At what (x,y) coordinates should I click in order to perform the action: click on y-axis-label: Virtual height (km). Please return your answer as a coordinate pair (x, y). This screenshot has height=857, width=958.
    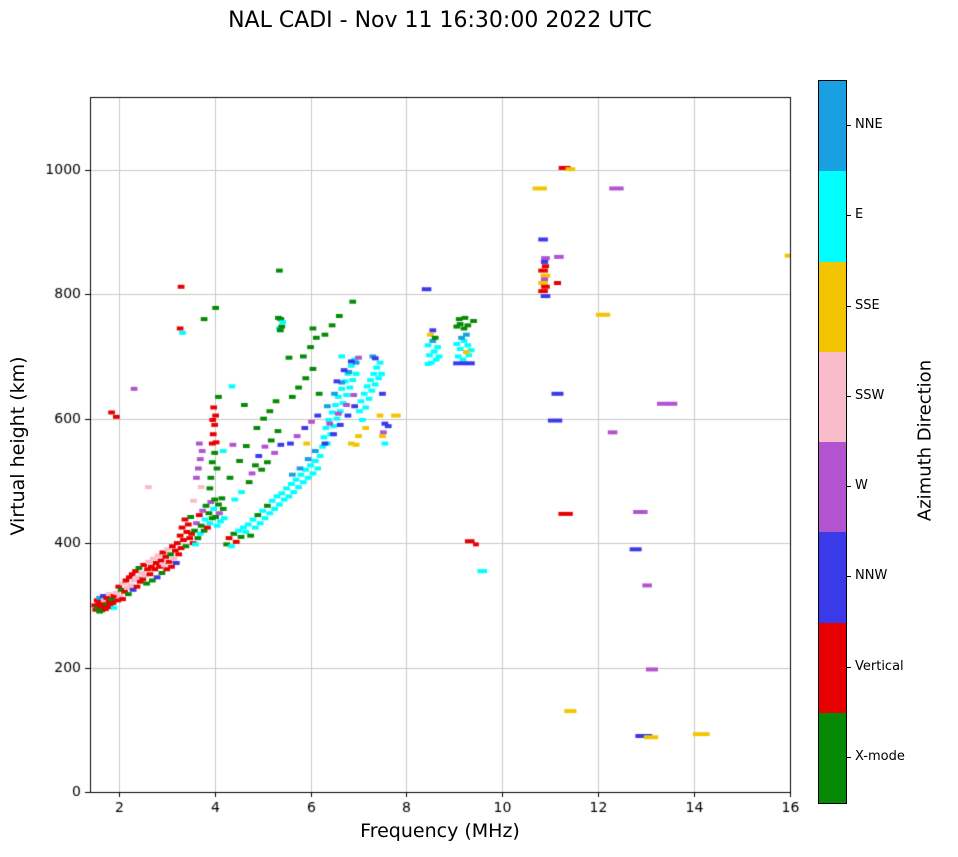
    Looking at the image, I should click on (18, 446).